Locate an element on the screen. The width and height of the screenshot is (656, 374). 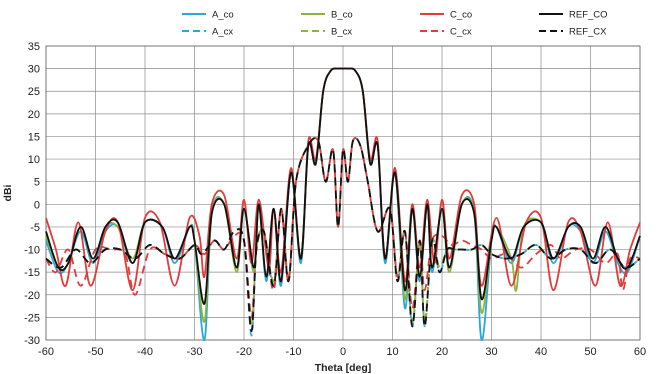
y-tick-label: -30 is located at coordinates (32, 341).